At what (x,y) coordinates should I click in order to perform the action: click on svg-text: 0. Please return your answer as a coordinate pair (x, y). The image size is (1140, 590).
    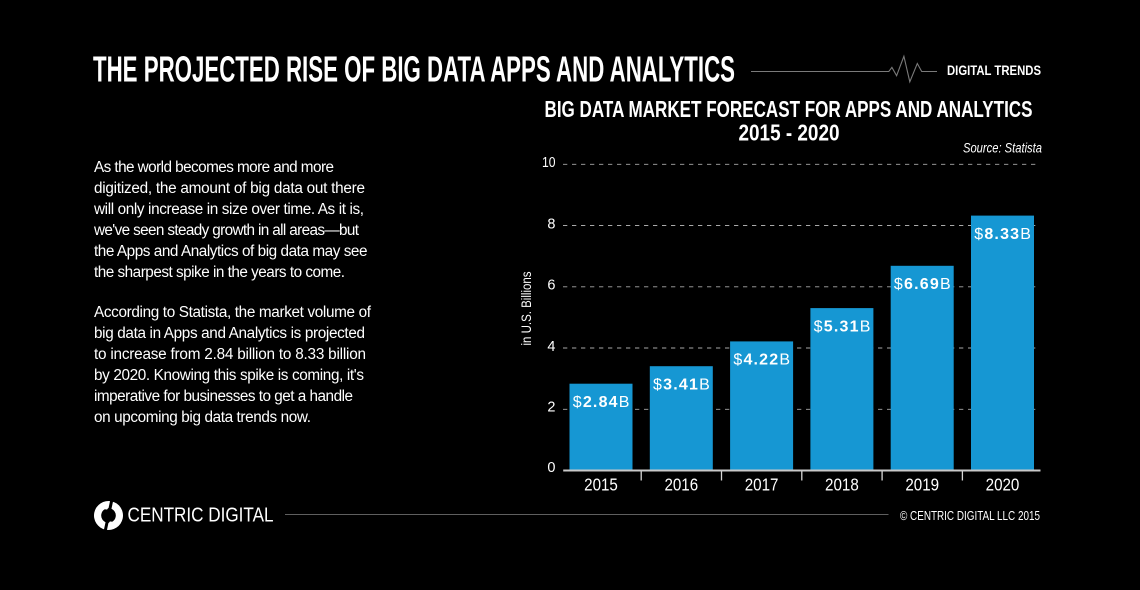
    Looking at the image, I should click on (551, 468).